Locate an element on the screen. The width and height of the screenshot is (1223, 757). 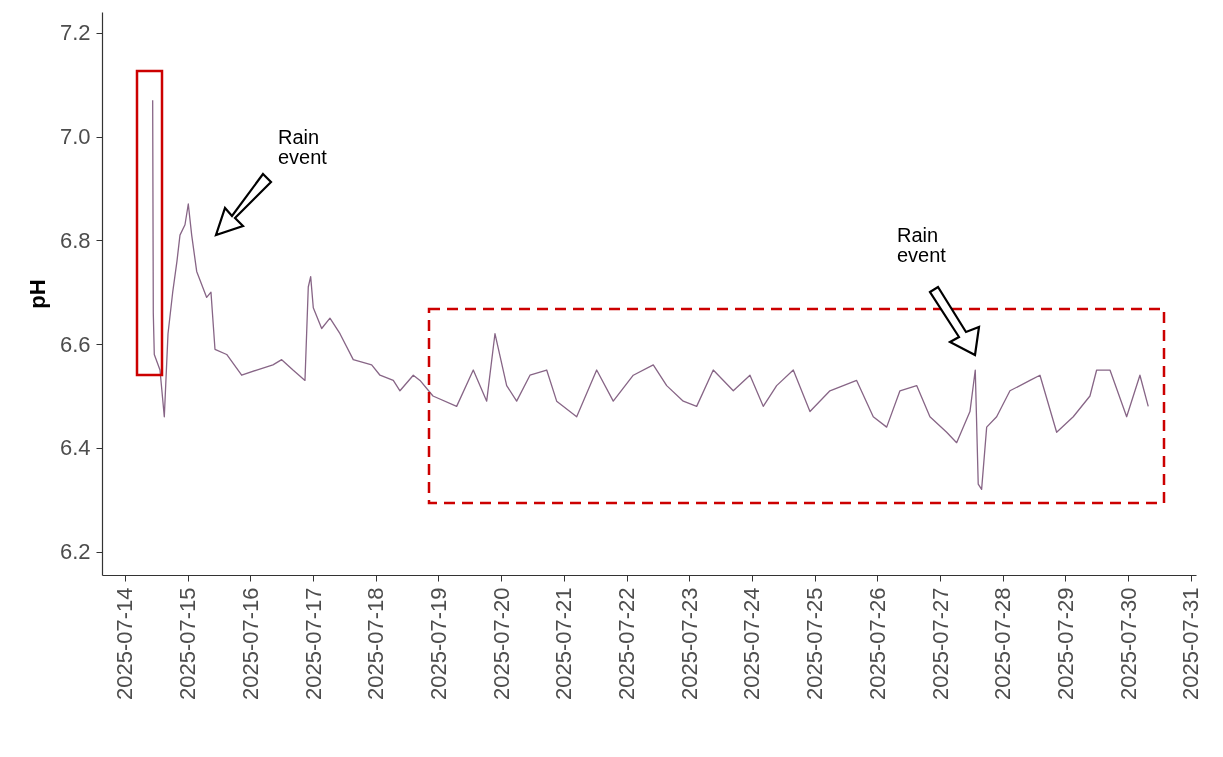
x-tick-label: 2025-07-19 is located at coordinates (438, 644).